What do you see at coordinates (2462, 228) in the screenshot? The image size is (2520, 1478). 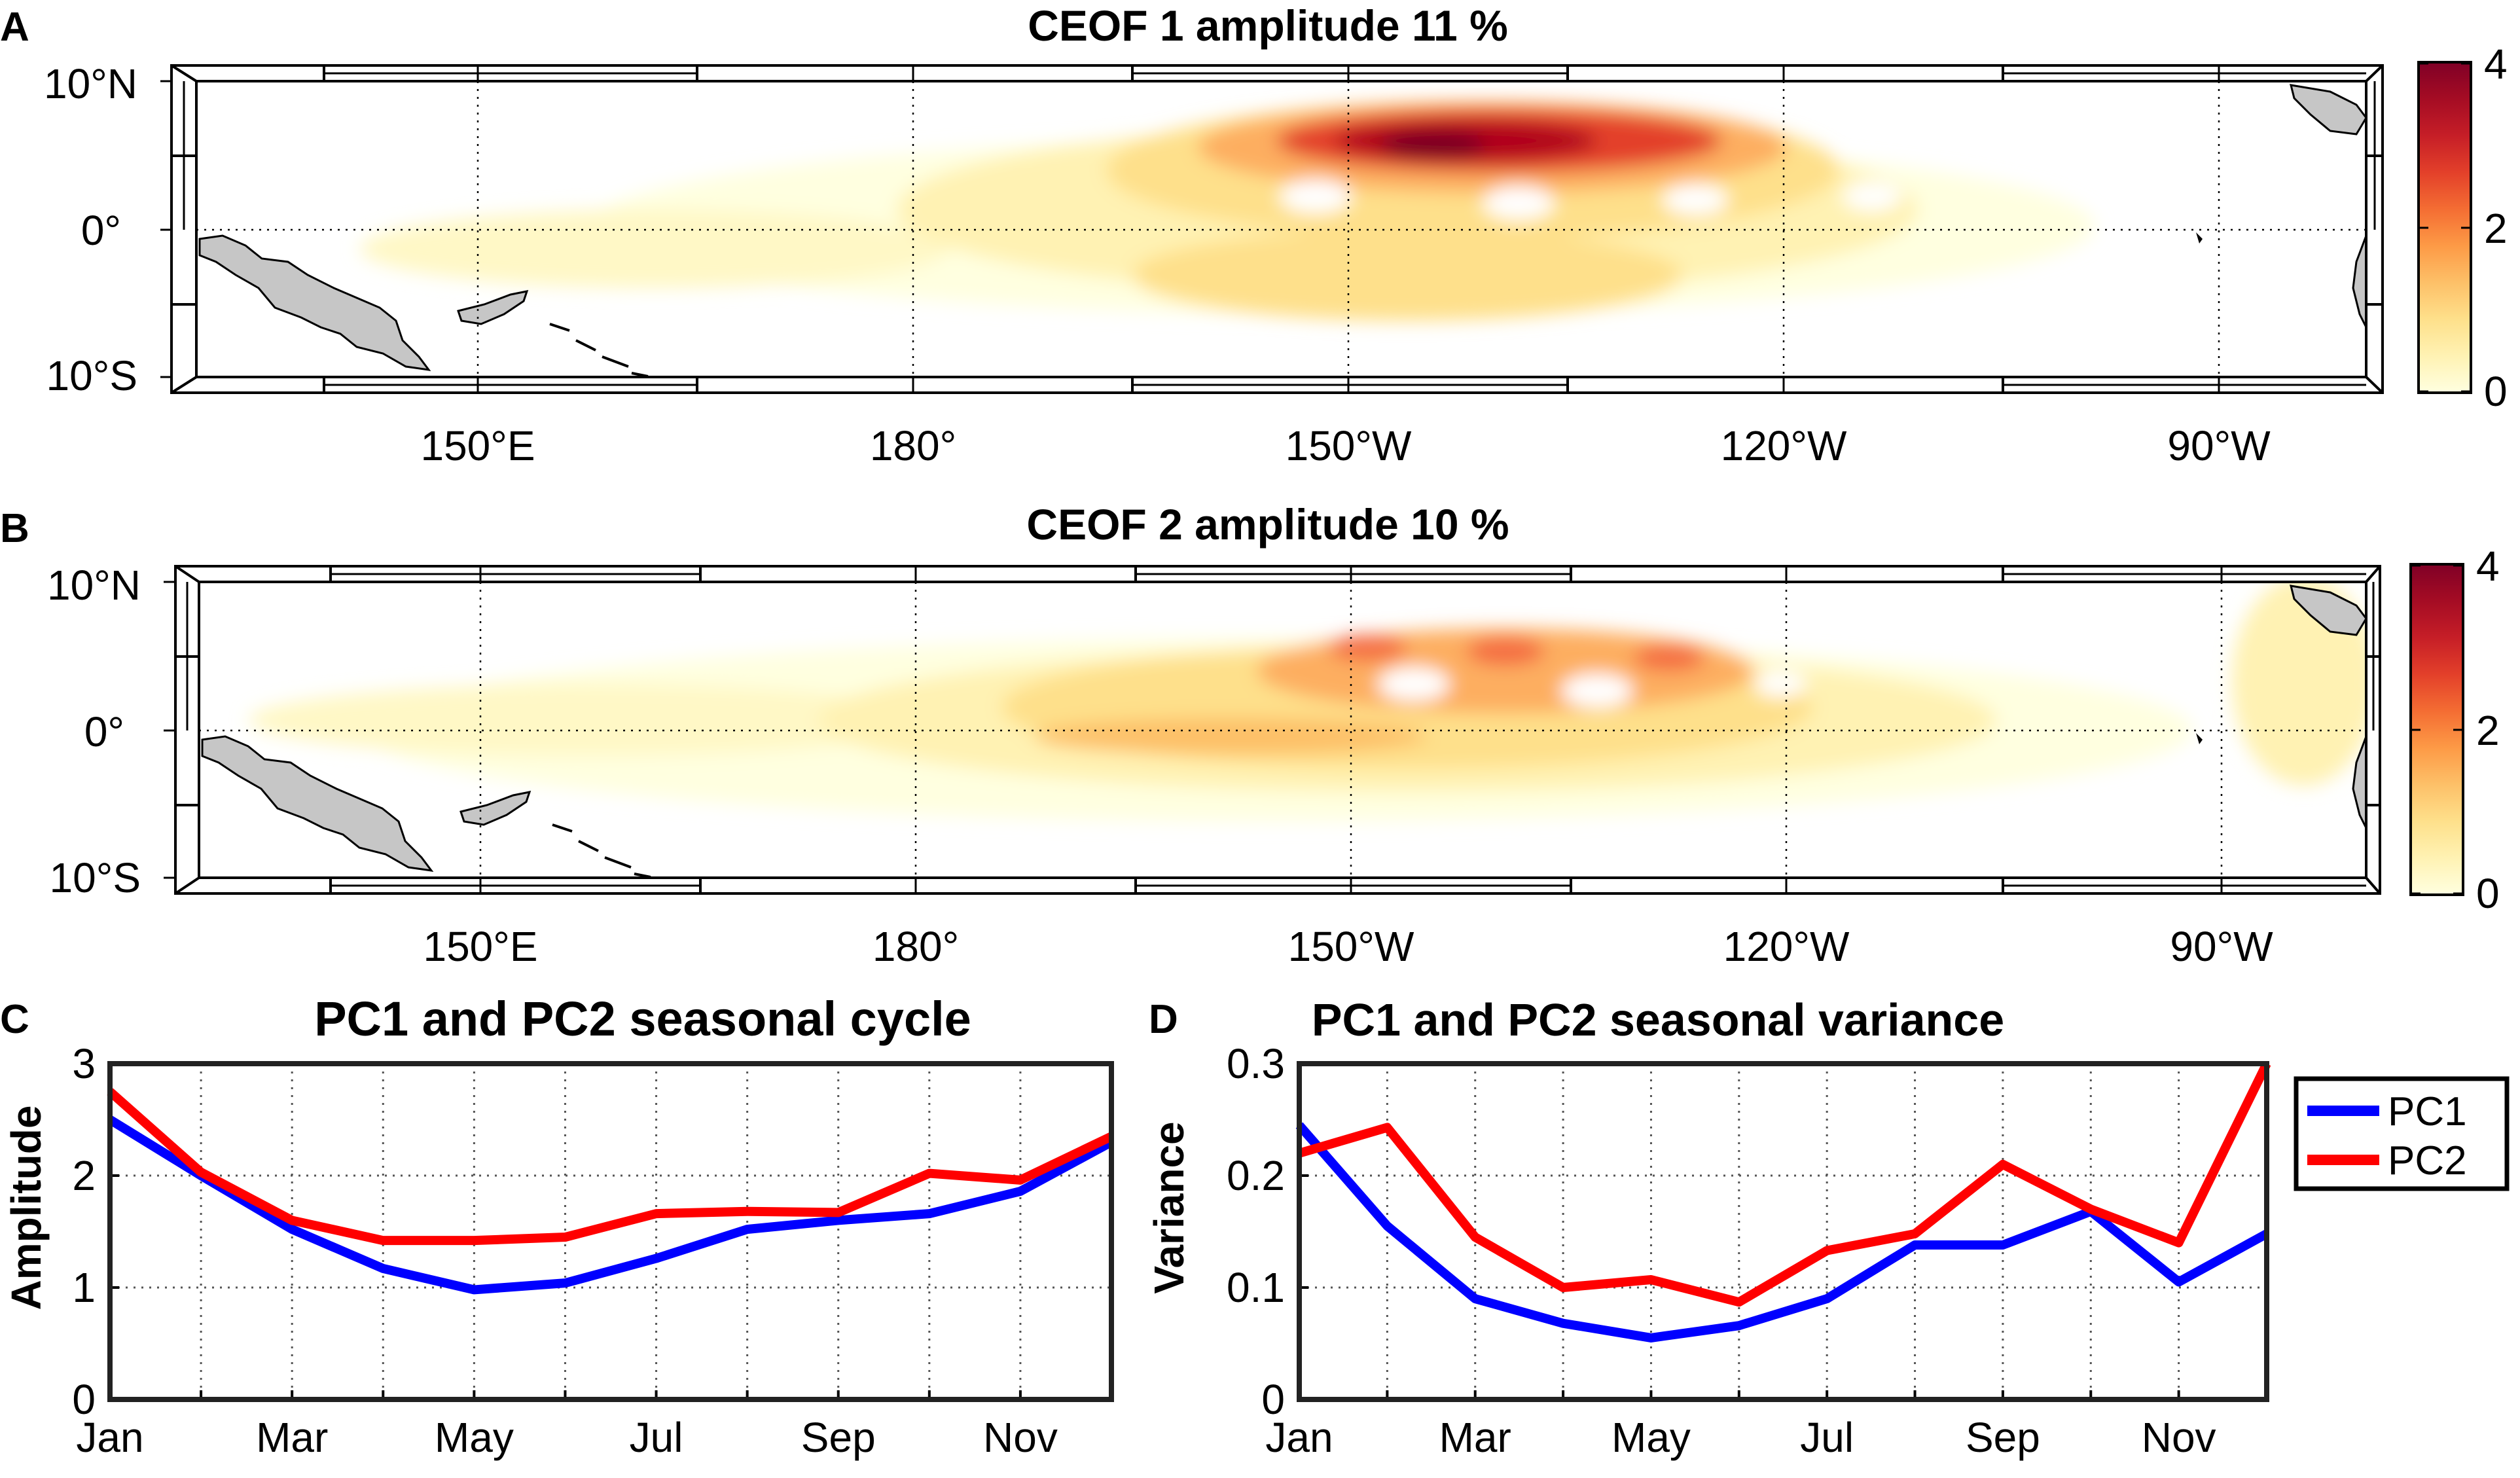 I see `colorbar-a: 4 2 0` at bounding box center [2462, 228].